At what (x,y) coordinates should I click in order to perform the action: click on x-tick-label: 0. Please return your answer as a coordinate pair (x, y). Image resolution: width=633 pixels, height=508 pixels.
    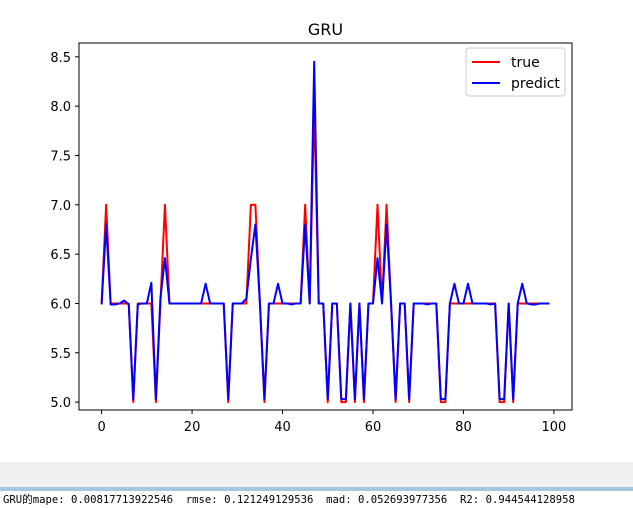
    Looking at the image, I should click on (101, 427).